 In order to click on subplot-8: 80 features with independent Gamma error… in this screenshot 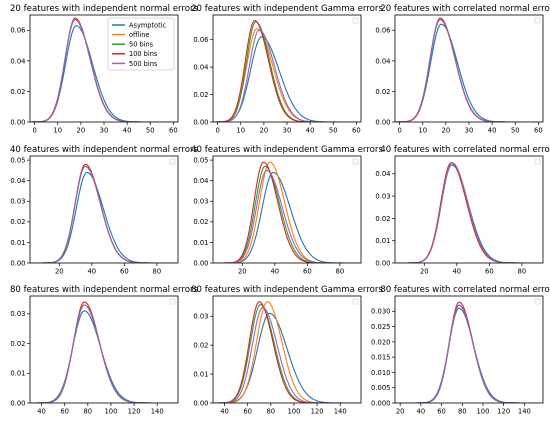, I will do `click(287, 350)`.